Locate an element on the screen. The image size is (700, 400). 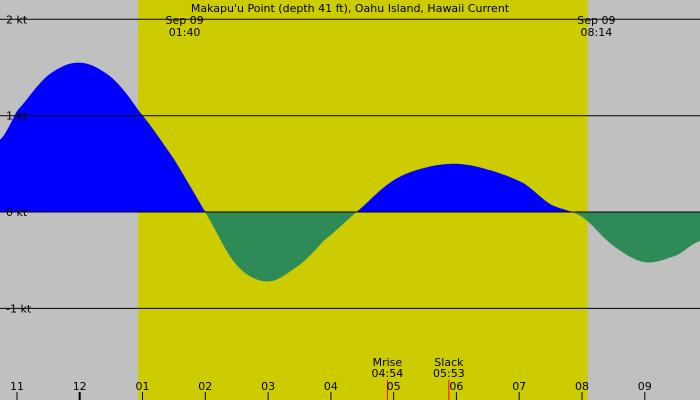
y-tick-label: 1 kt is located at coordinates (17, 116).